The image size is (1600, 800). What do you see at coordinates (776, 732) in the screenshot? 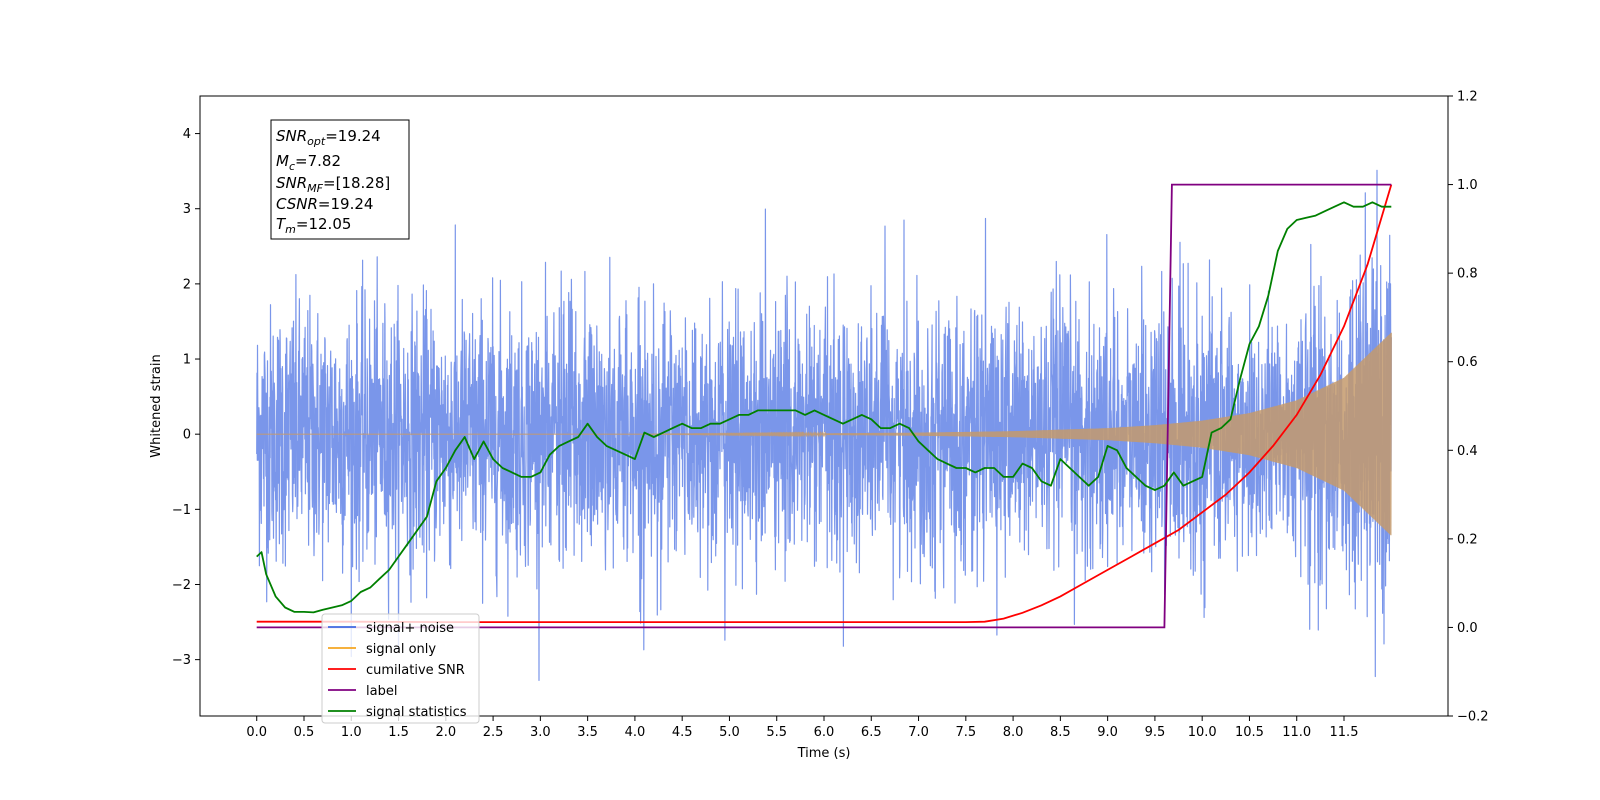
I see `x-tick-label: 5.5` at bounding box center [776, 732].